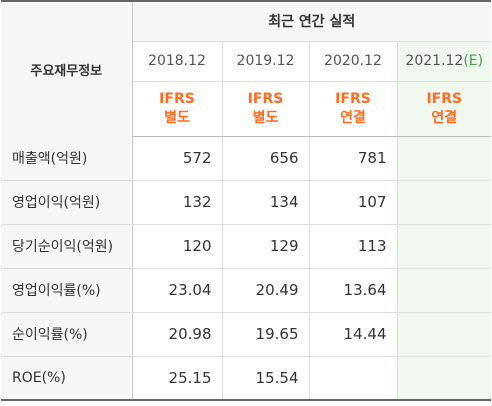 This screenshot has height=406, width=492. What do you see at coordinates (177, 290) in the screenshot?
I see `value-cell: 23.04` at bounding box center [177, 290].